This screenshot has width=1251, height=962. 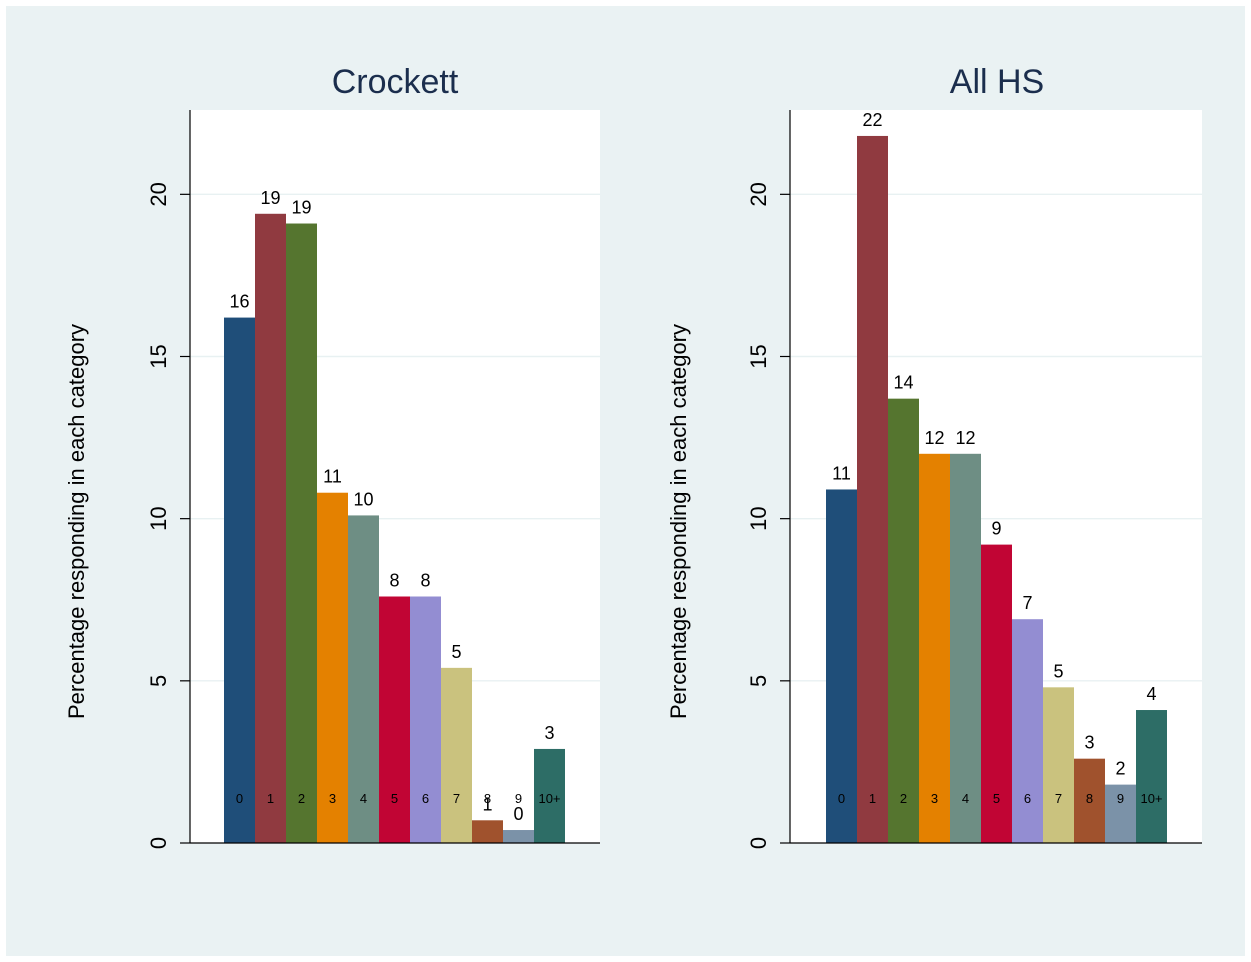 I want to click on value-label-9: 2, so click(x=1120, y=769).